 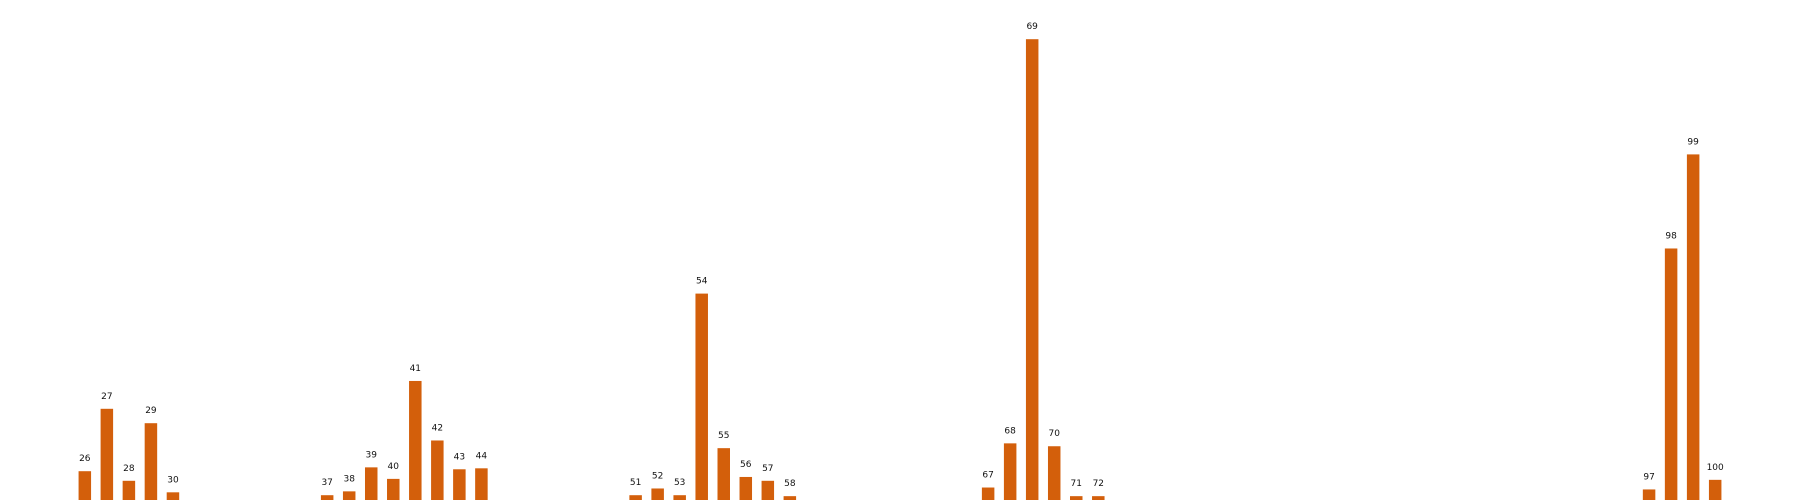 What do you see at coordinates (1076, 484) in the screenshot?
I see `data-label-71: 71` at bounding box center [1076, 484].